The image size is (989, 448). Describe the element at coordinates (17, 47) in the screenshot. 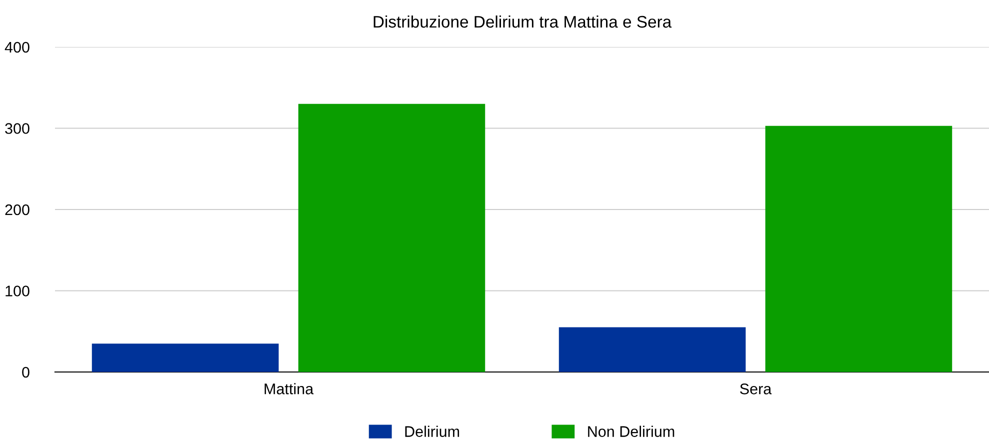

I see `y-tick-label: 400` at that location.